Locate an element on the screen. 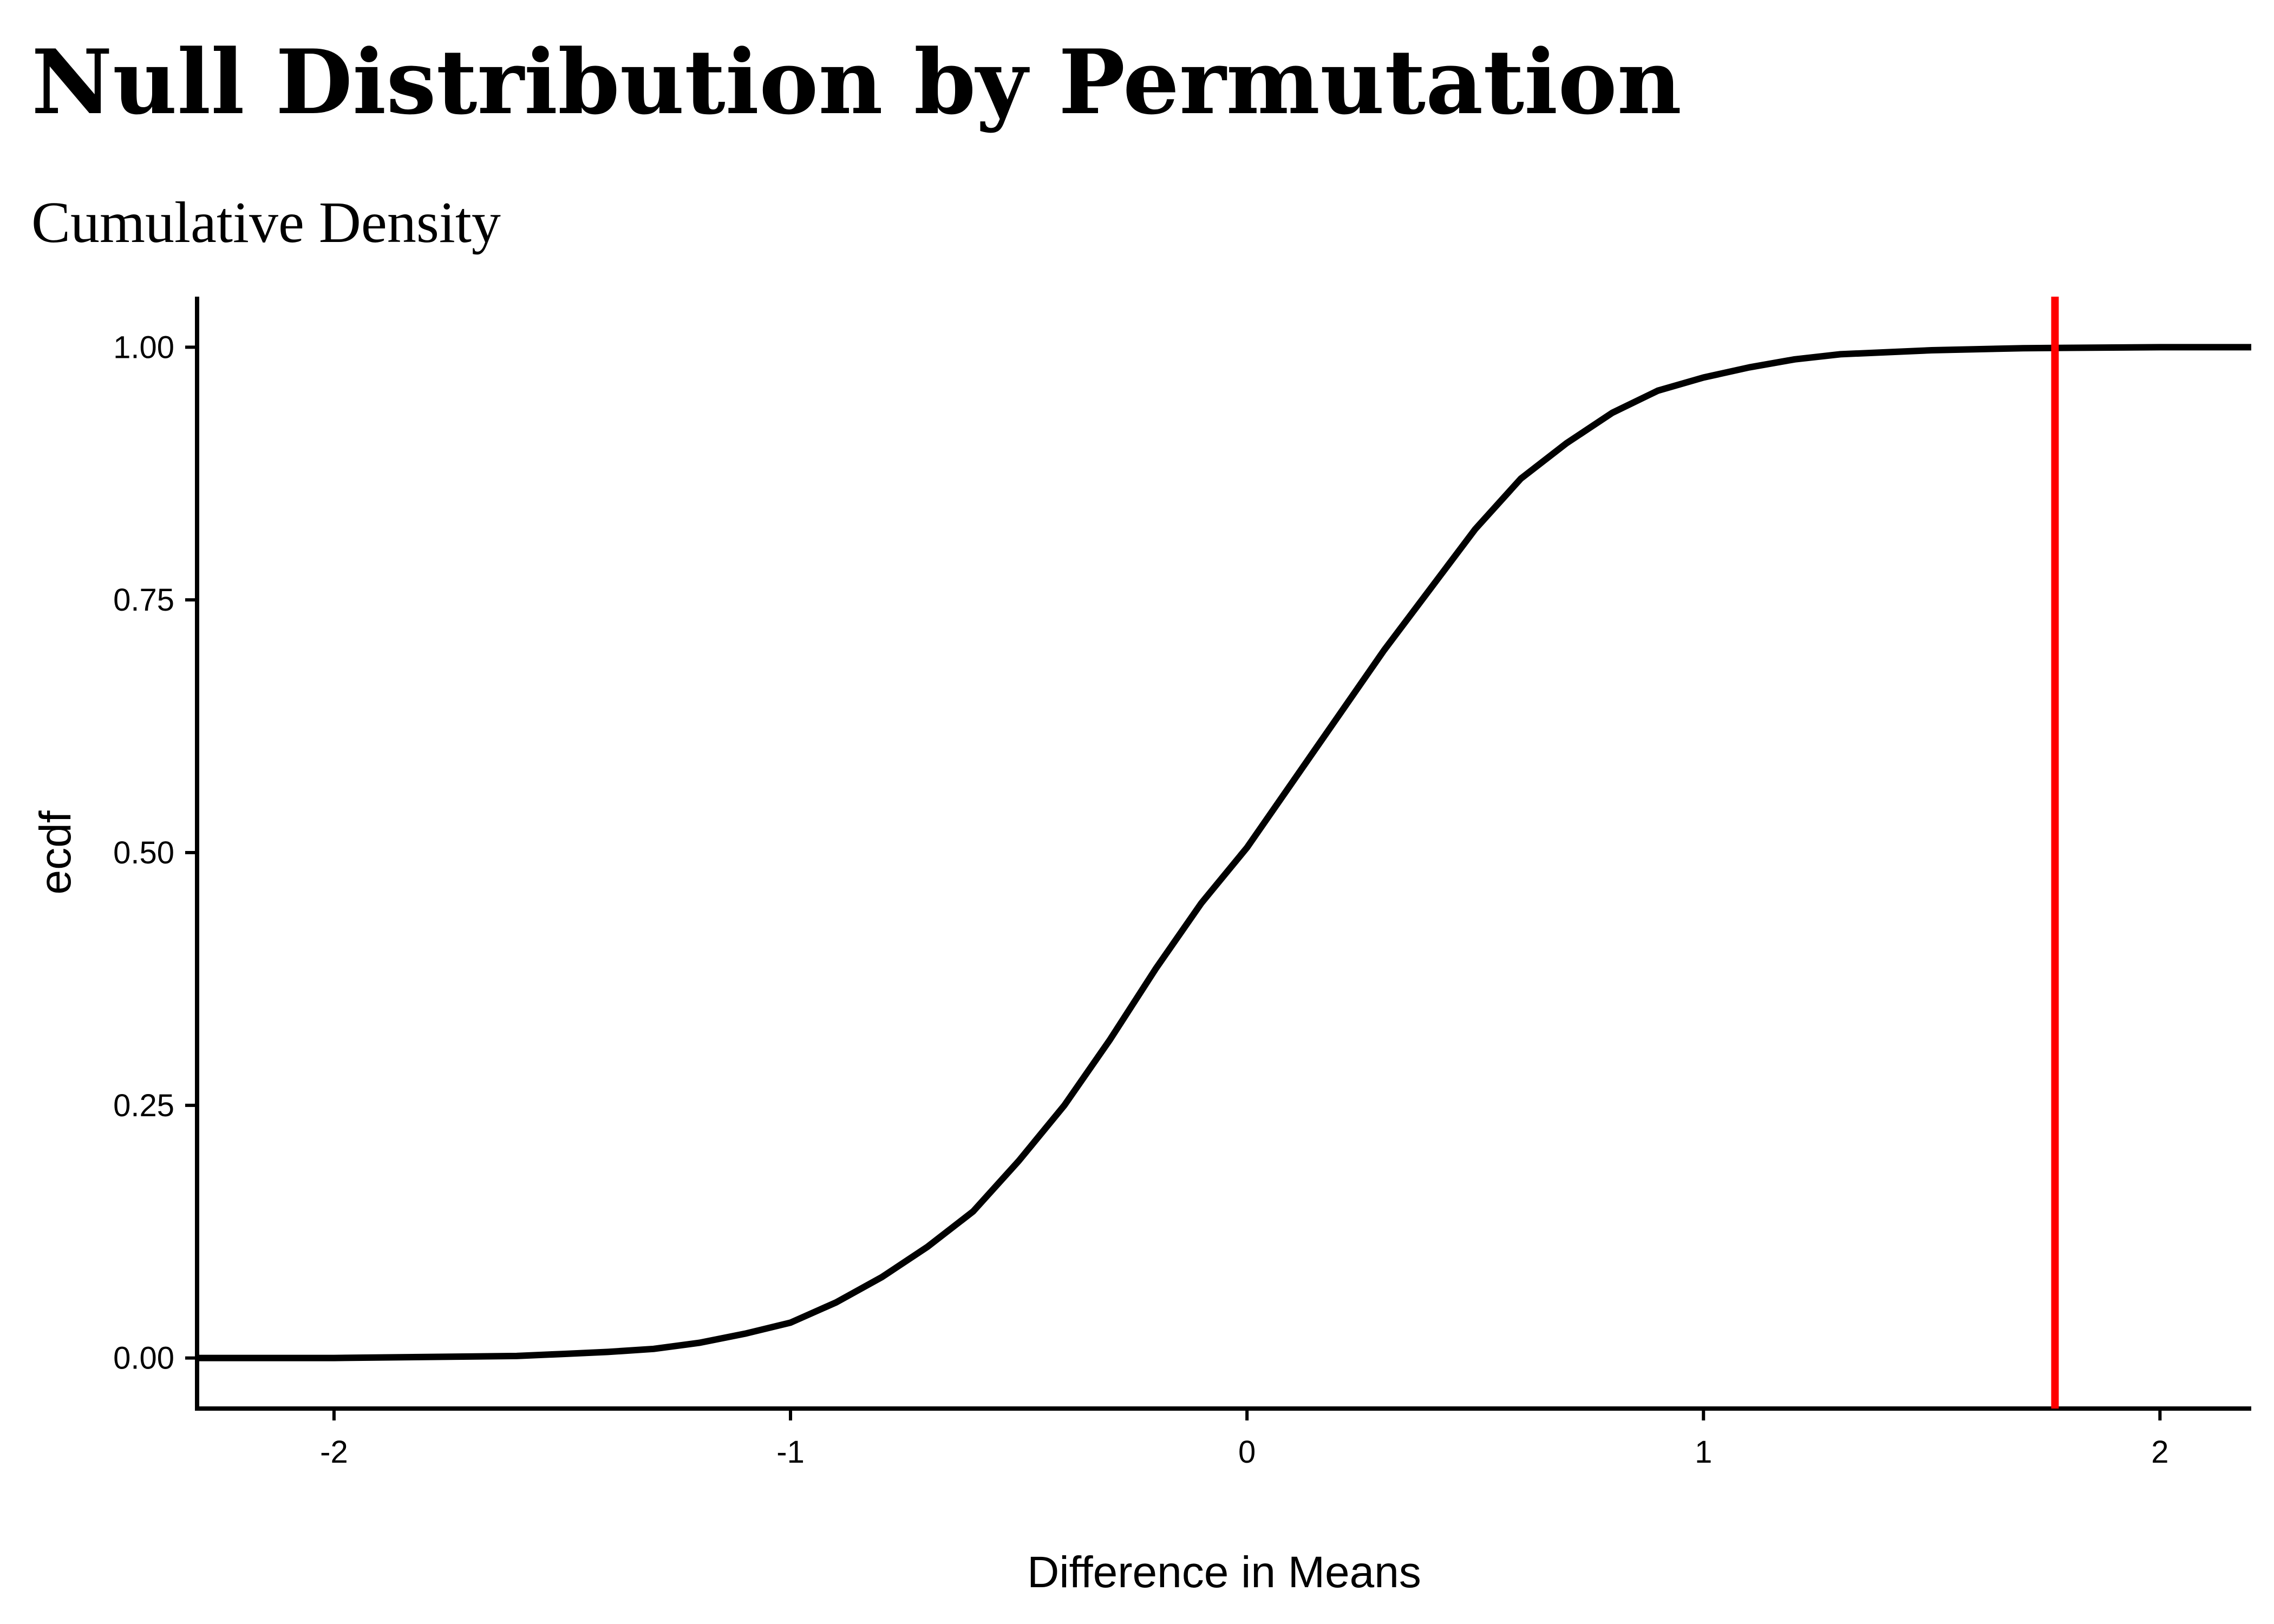  x-tick-label: 1 is located at coordinates (1704, 1452).